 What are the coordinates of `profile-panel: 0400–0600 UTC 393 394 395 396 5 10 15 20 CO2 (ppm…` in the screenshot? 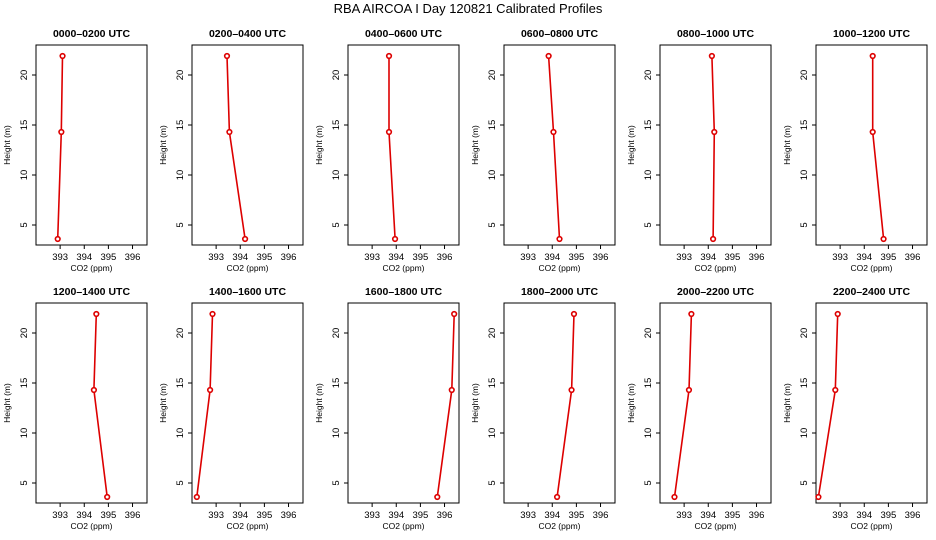 It's located at (387, 150).